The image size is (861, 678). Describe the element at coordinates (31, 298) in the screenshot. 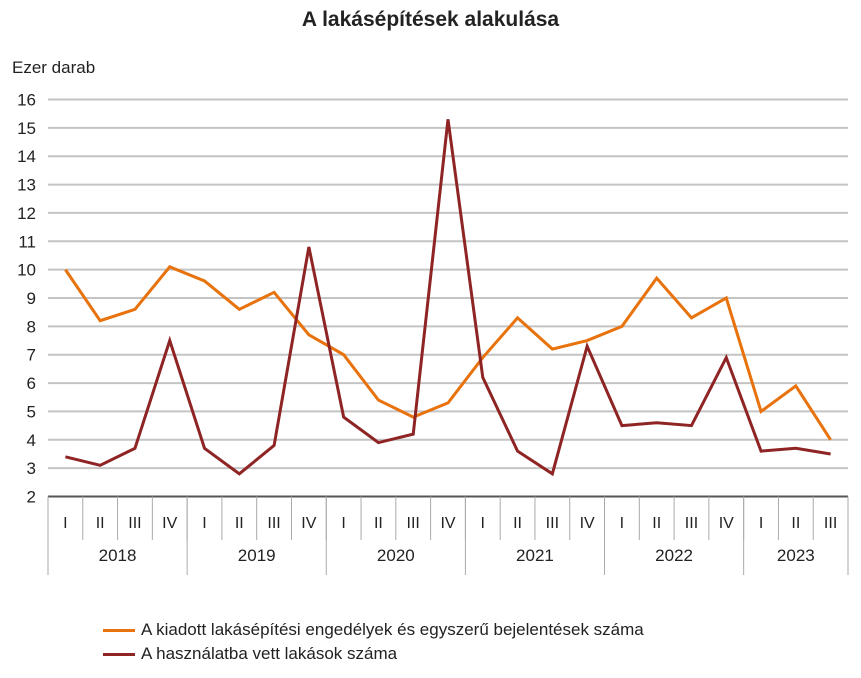

I see `y-tick-label: 9` at that location.